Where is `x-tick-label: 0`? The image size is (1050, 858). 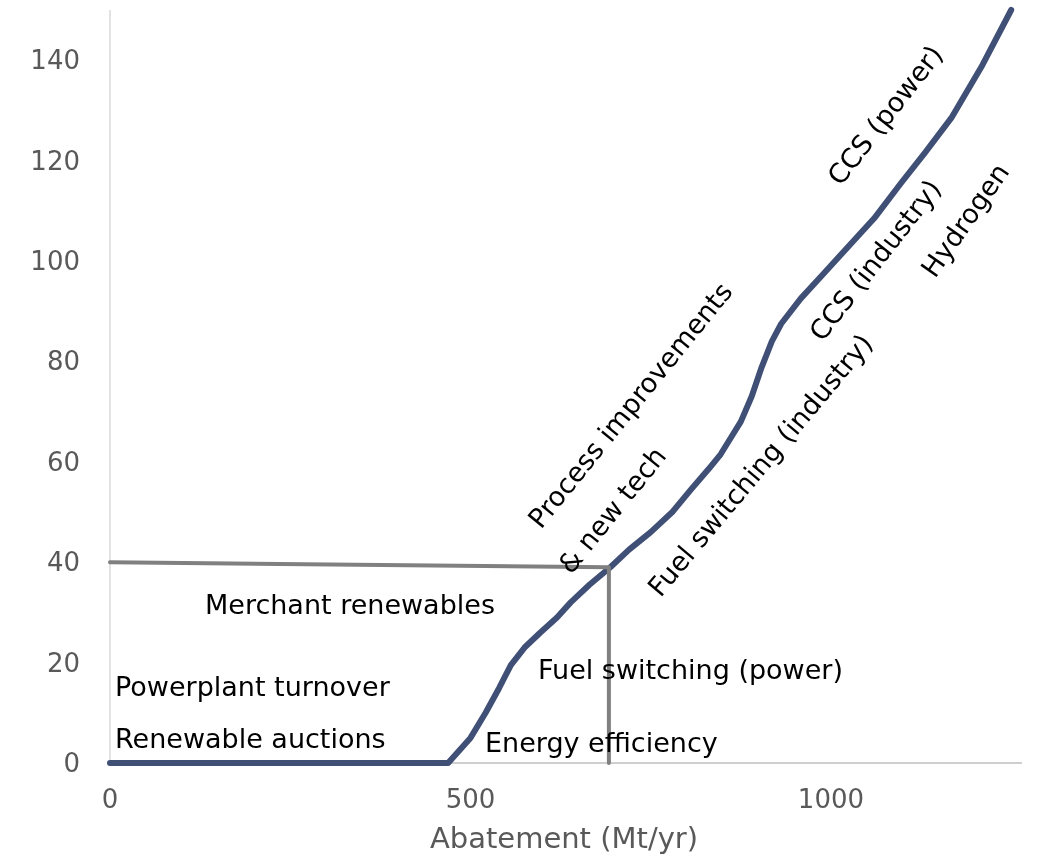
x-tick-label: 0 is located at coordinates (110, 799).